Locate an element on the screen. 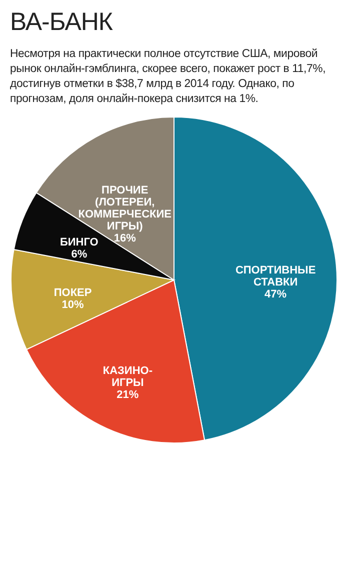  data-label: 6% is located at coordinates (79, 254).